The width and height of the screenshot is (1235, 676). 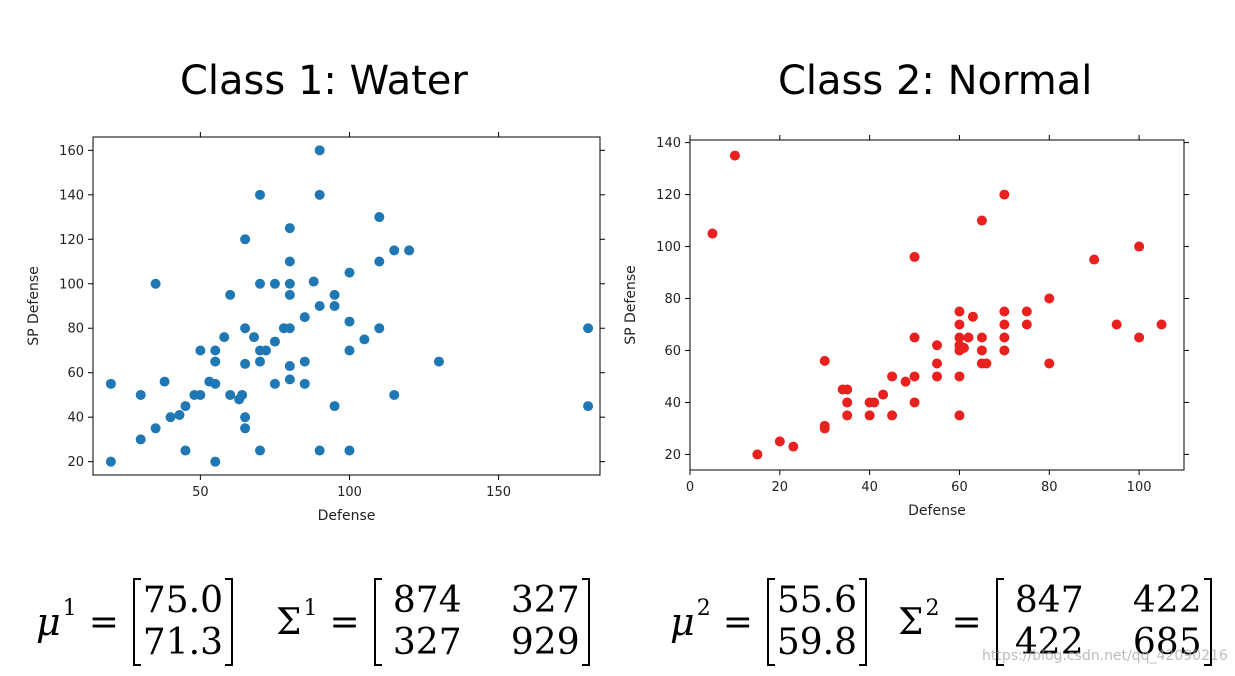 What do you see at coordinates (780, 487) in the screenshot?
I see `x-tick-label: 20` at bounding box center [780, 487].